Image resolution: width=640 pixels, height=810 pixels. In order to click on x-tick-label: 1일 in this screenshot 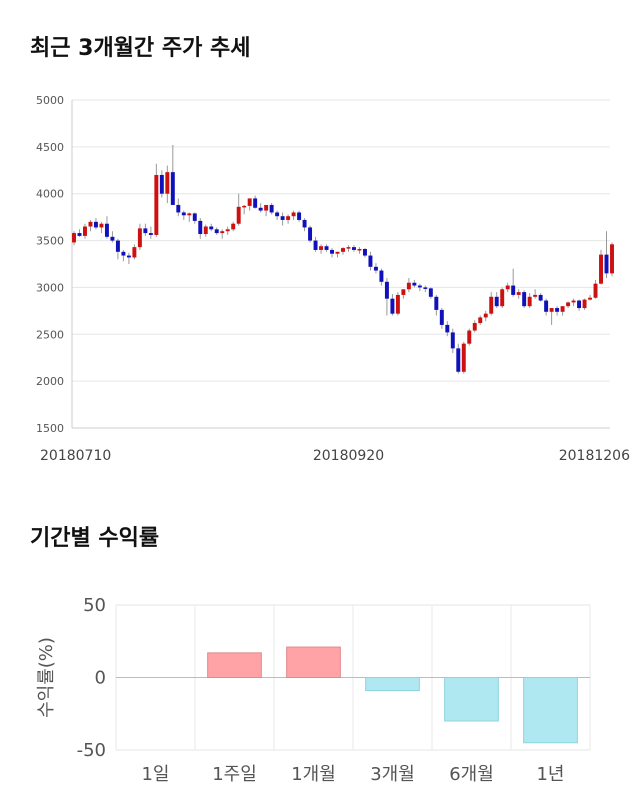, I will do `click(155, 774)`.